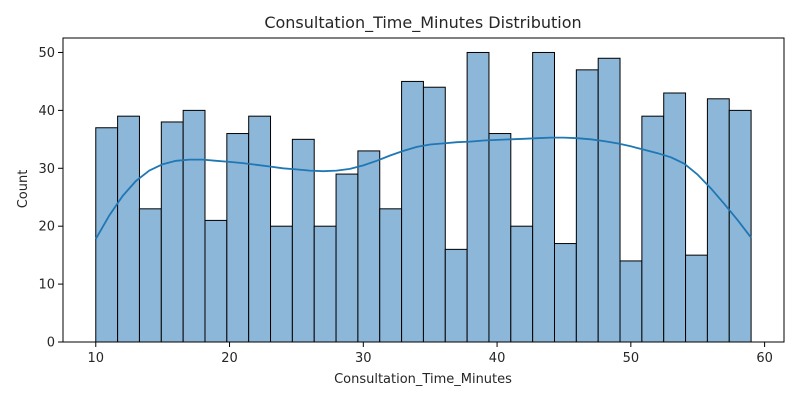 This screenshot has width=800, height=400. What do you see at coordinates (363, 358) in the screenshot?
I see `x-tick-label: 30` at bounding box center [363, 358].